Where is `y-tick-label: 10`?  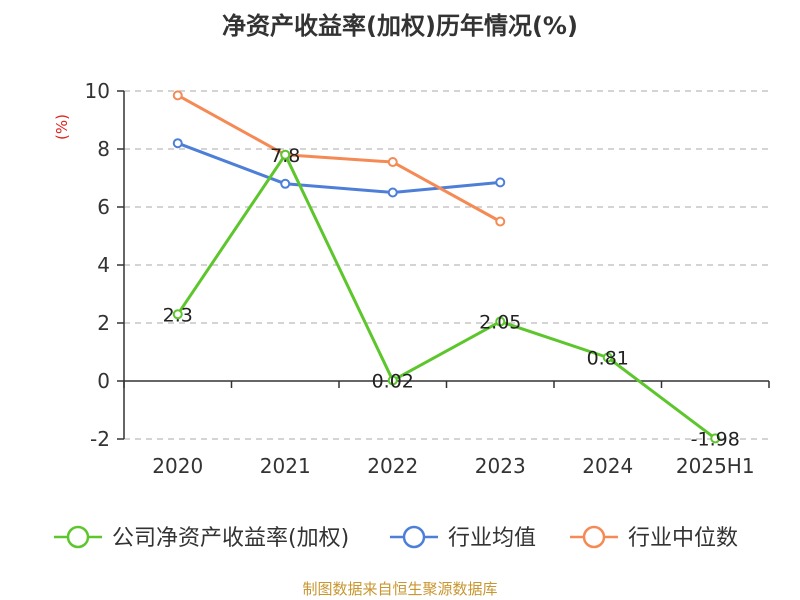 y-tick-label: 10 is located at coordinates (97, 91).